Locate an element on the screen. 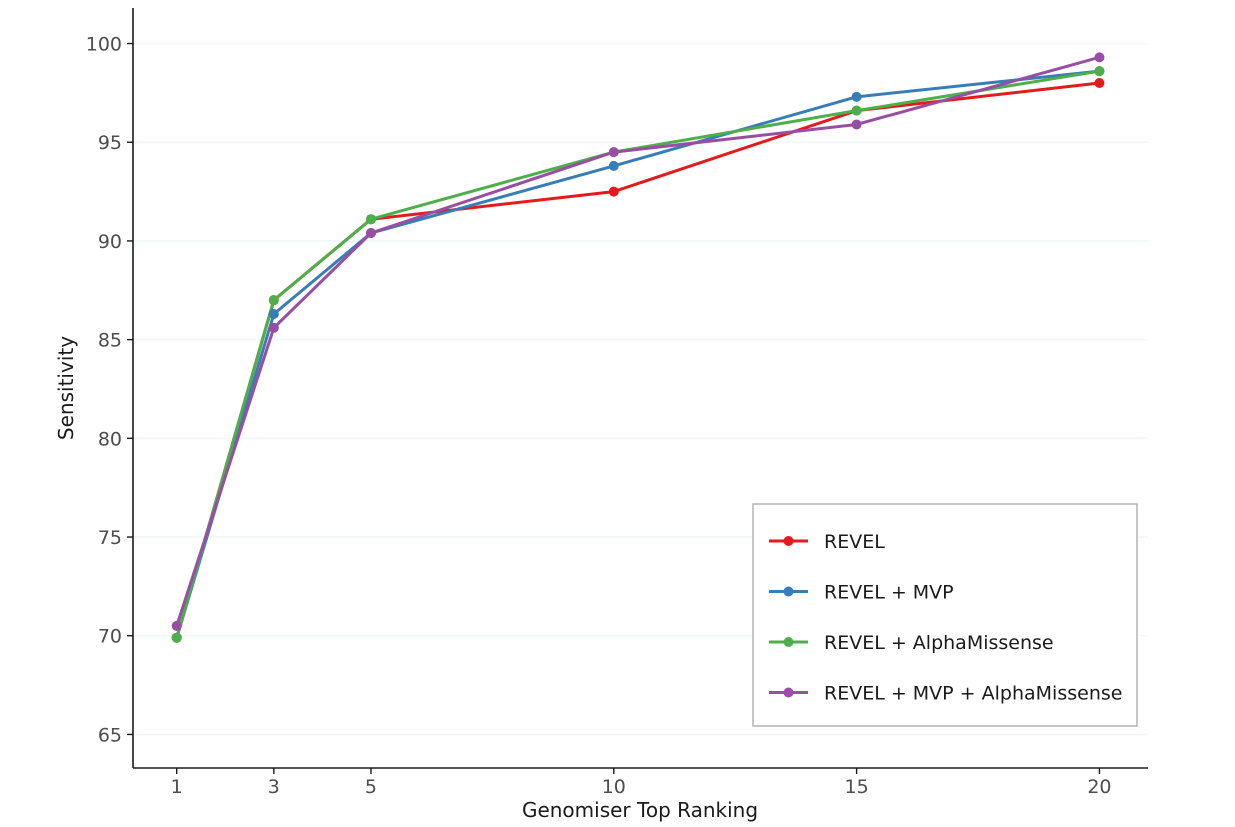 The height and width of the screenshot is (827, 1235). x-axis-title: Genomiser Top Ranking is located at coordinates (640, 810).